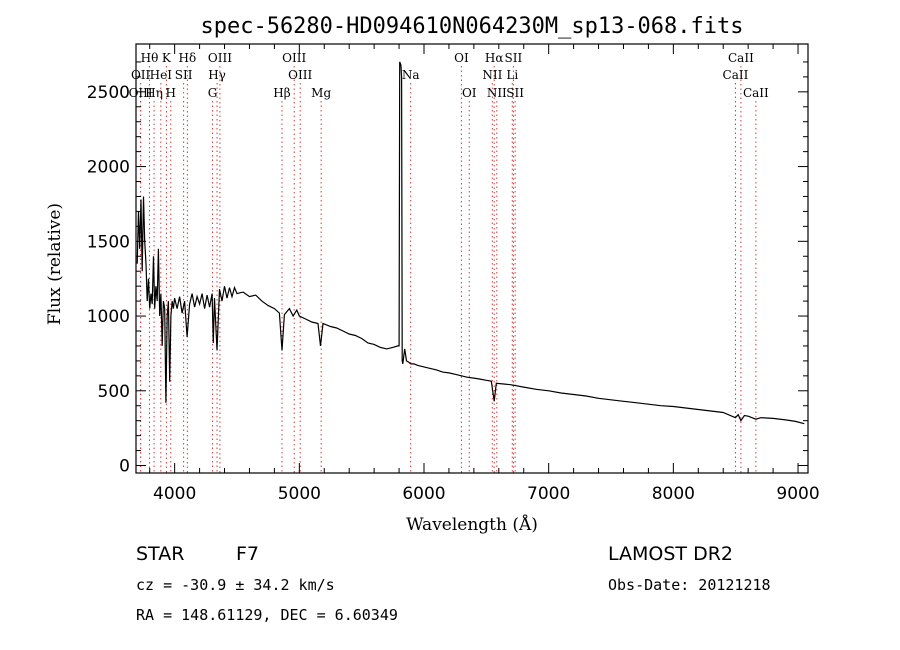 This screenshot has height=650, width=900. I want to click on line-label-9: OII, so click(141, 75).